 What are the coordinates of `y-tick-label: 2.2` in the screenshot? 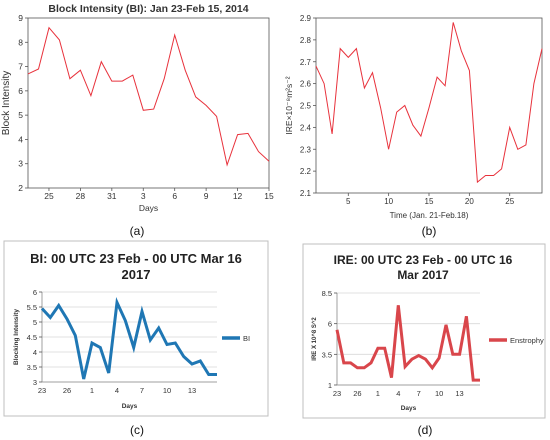 It's located at (306, 171).